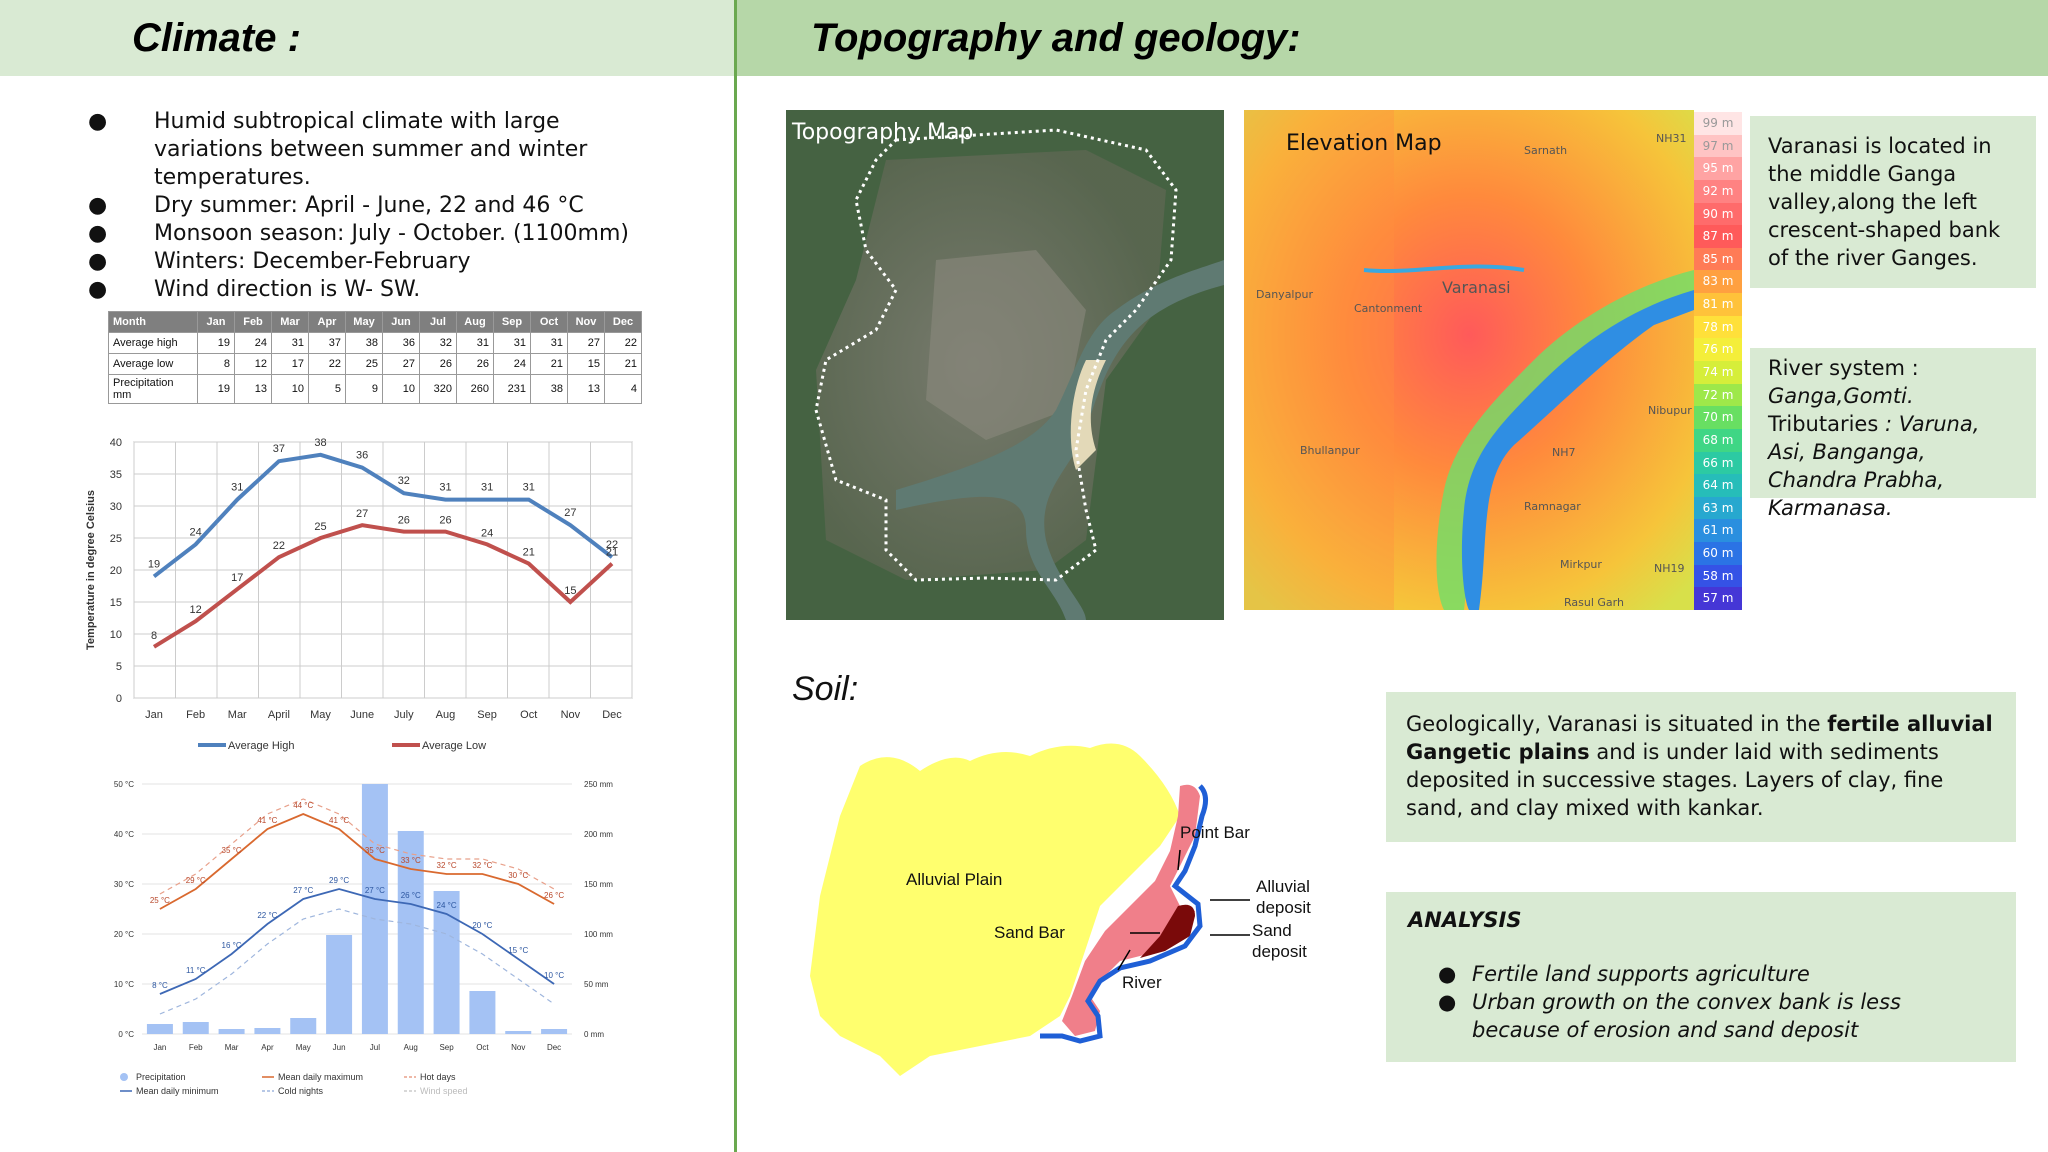  Describe the element at coordinates (549, 322) in the screenshot. I see `table-header-cell: Oct` at that location.